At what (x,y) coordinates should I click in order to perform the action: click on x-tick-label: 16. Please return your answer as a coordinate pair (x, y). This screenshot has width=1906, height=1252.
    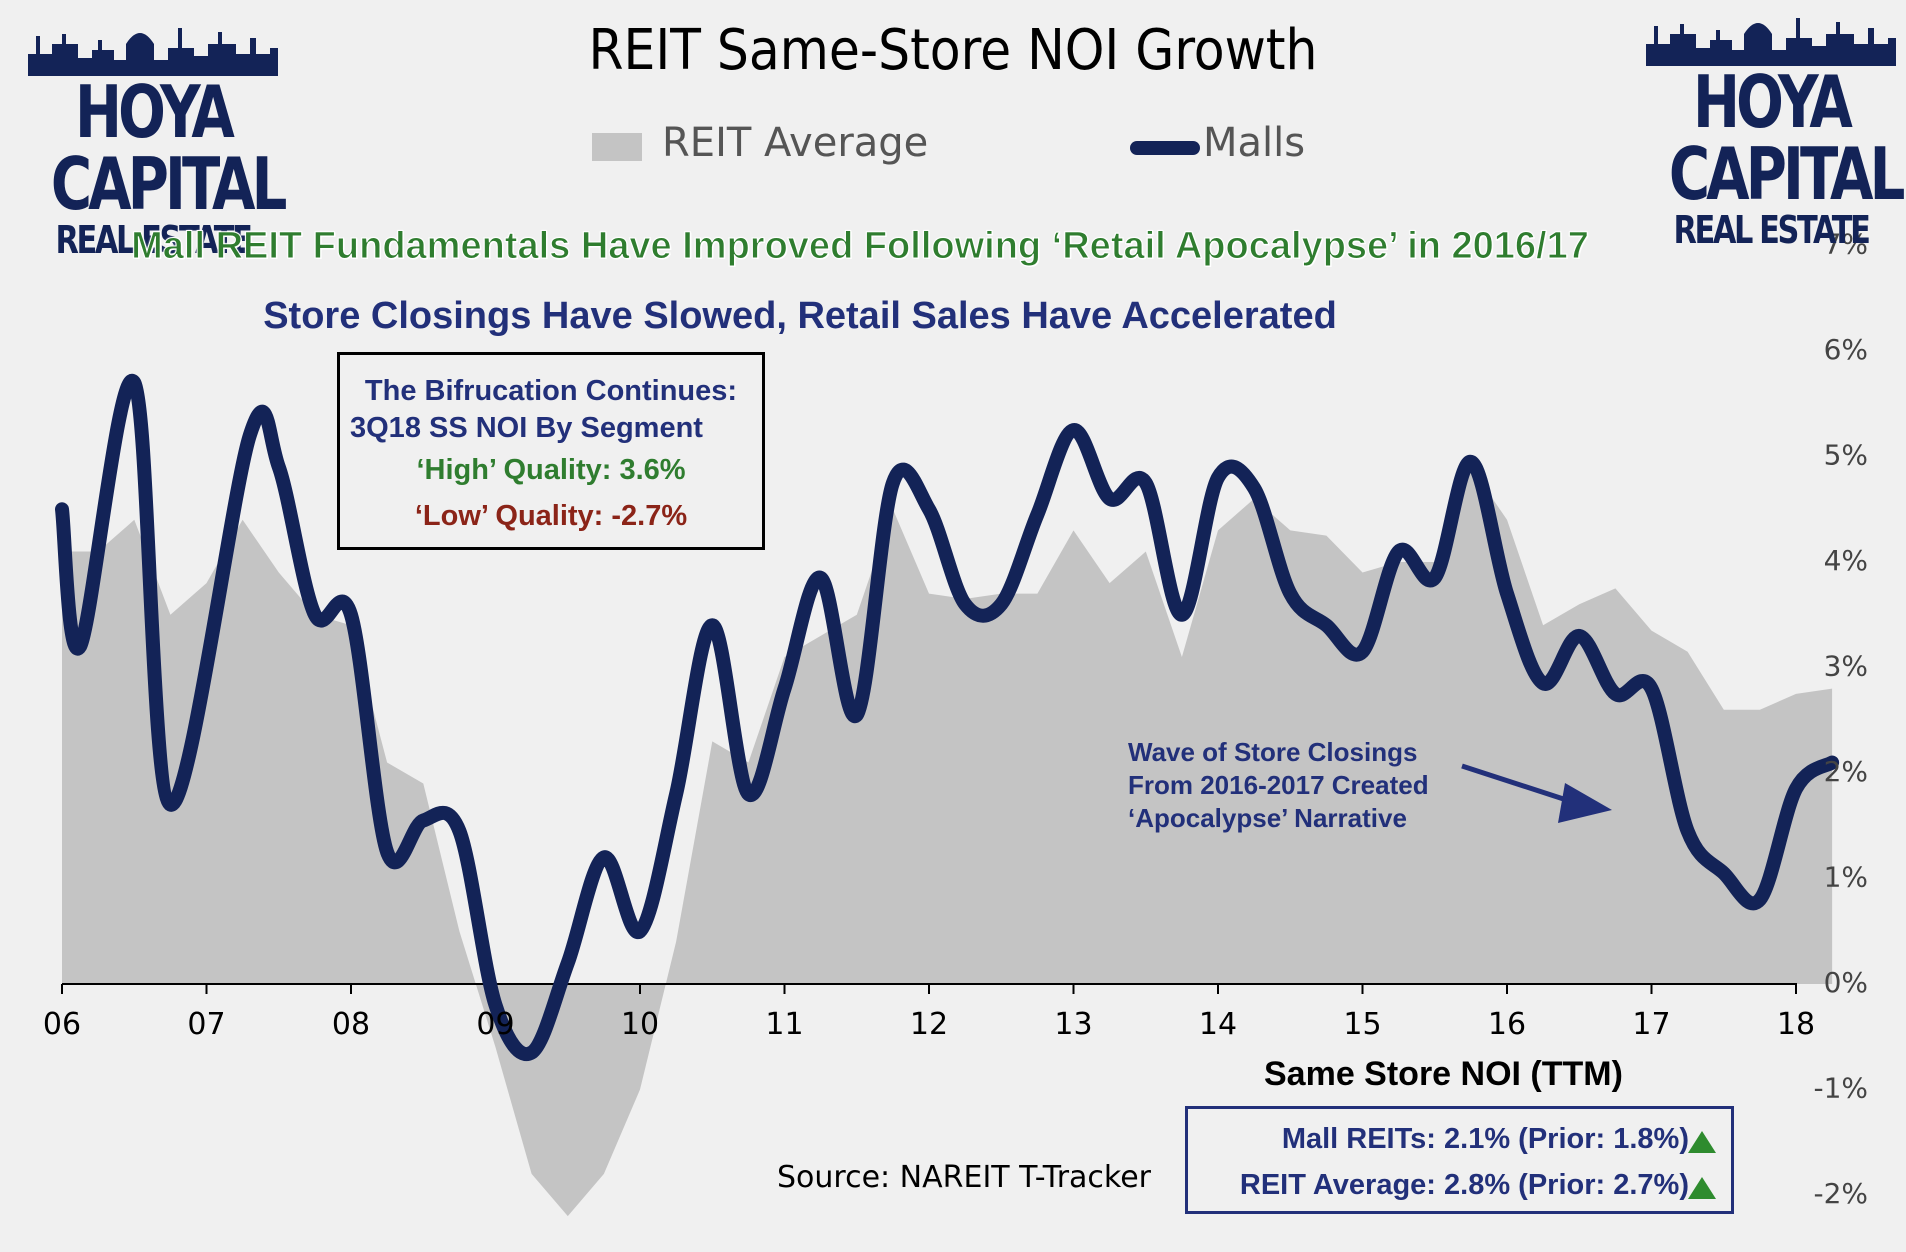
    Looking at the image, I should click on (1507, 1024).